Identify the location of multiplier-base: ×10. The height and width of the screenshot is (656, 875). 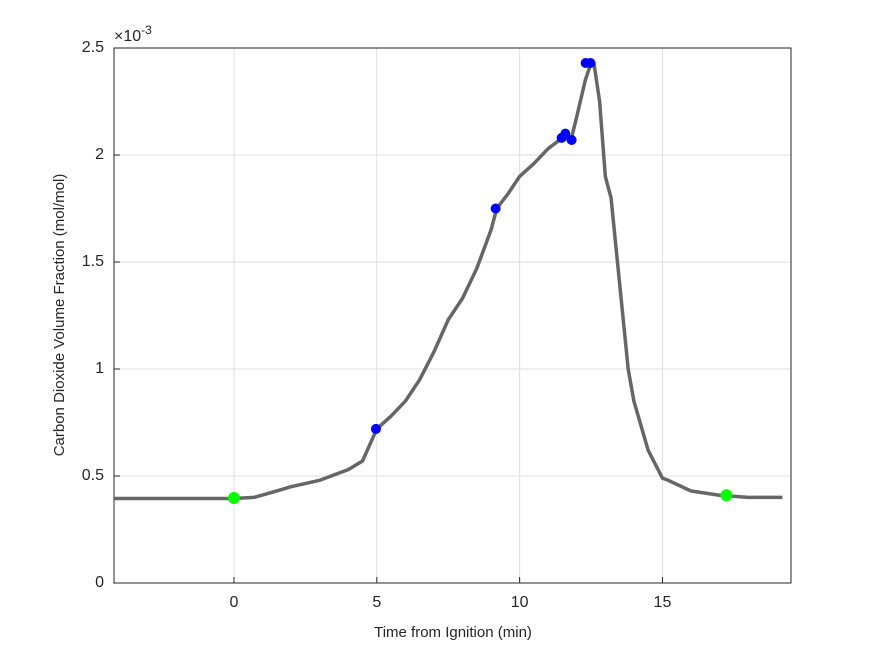
(127, 36).